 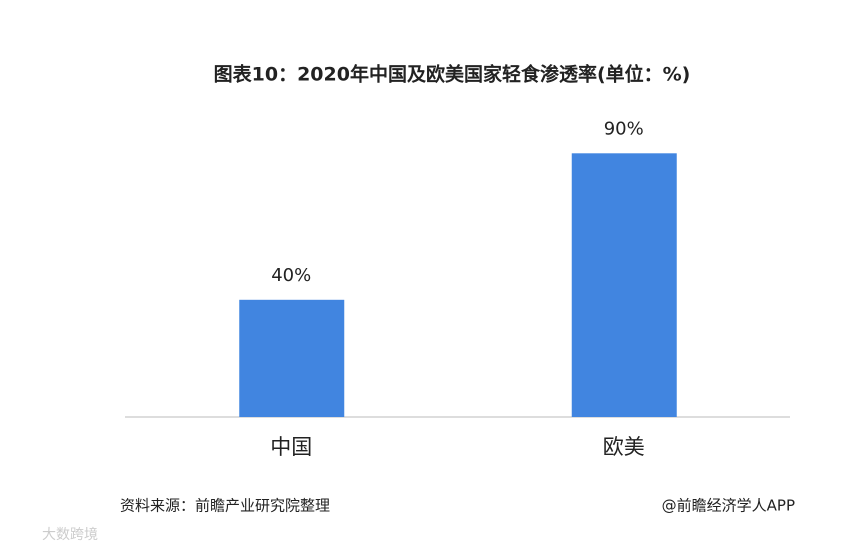 I want to click on x-tick-label: 中国, so click(x=291, y=447).